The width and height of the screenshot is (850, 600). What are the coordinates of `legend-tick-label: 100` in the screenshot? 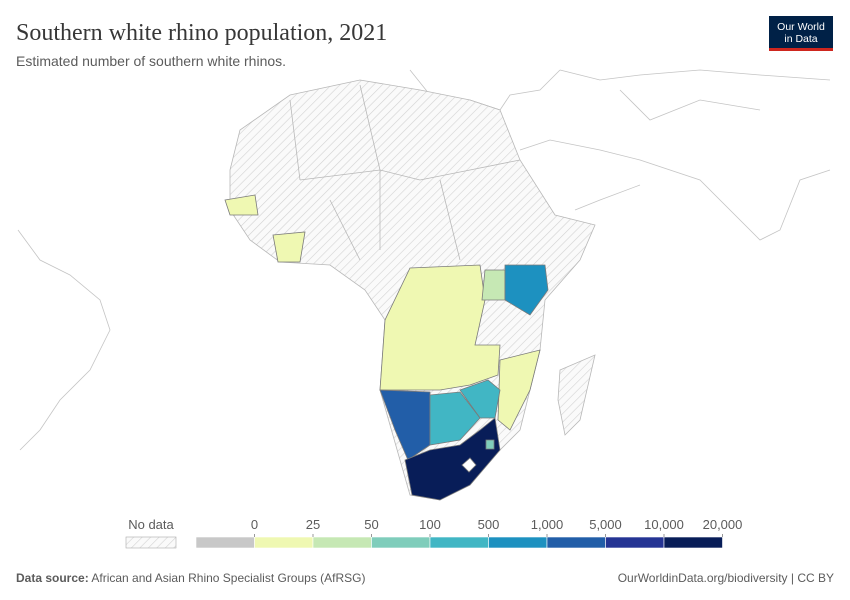 It's located at (430, 524).